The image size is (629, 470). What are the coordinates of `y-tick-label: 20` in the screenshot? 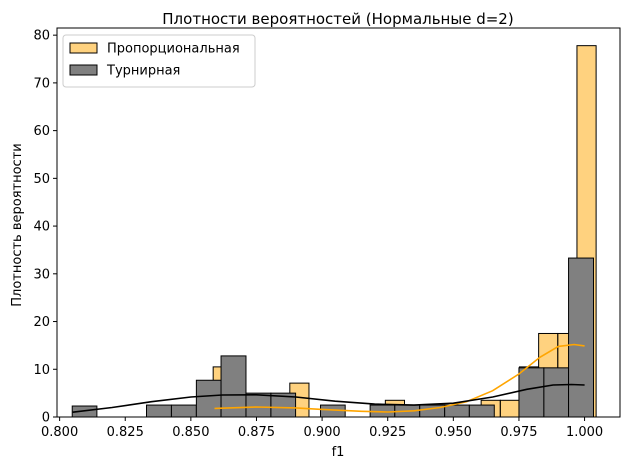 It's located at (41, 322).